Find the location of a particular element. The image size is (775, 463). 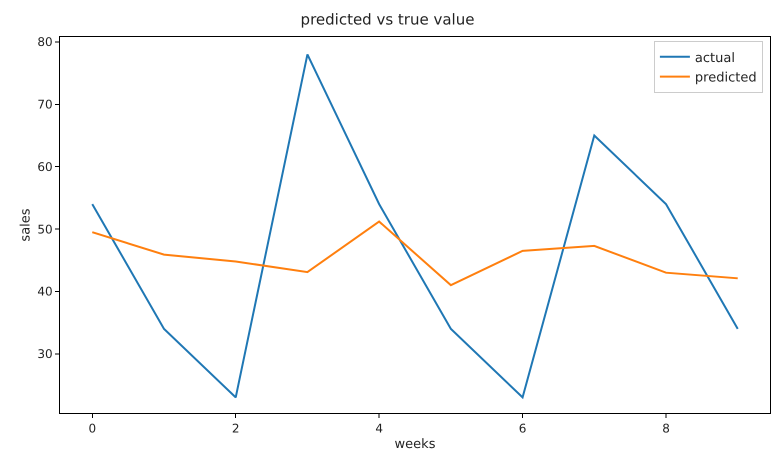

y-tick-label: 50 is located at coordinates (45, 229).